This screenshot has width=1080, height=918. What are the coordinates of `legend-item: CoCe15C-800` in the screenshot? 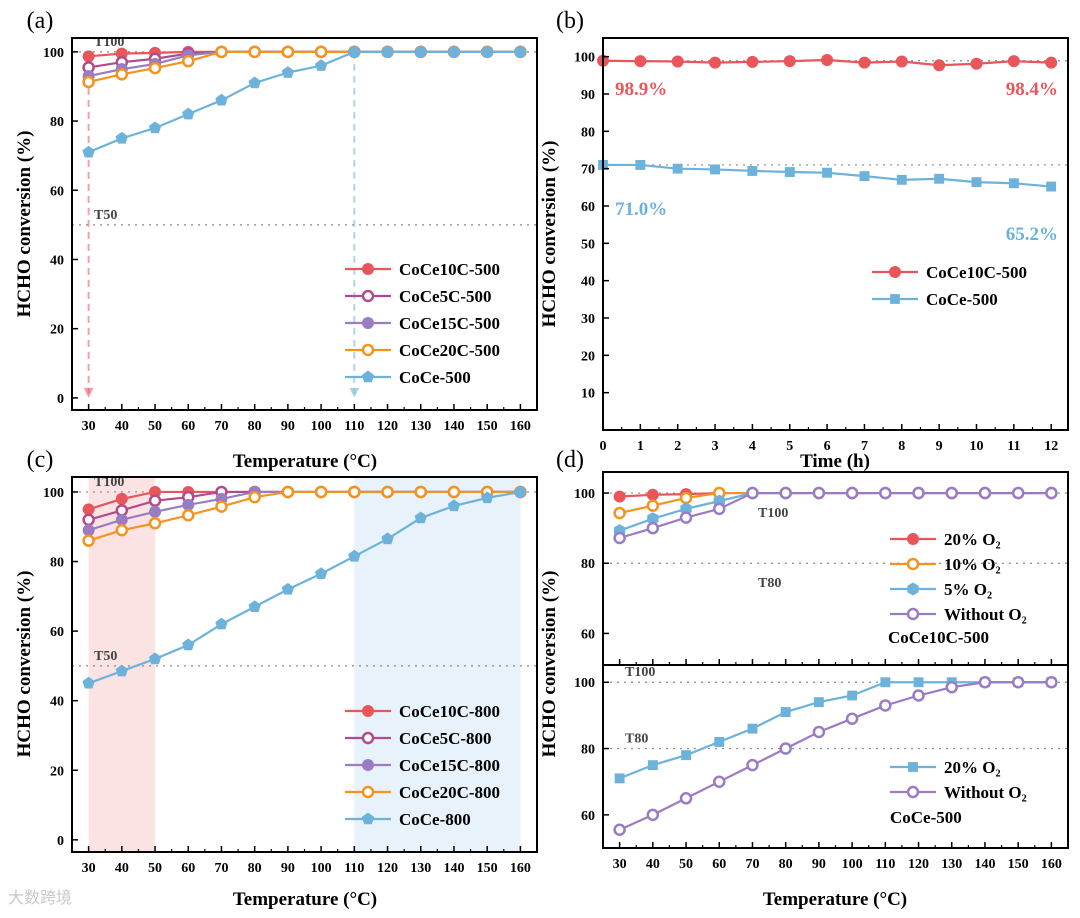 It's located at (422, 765).